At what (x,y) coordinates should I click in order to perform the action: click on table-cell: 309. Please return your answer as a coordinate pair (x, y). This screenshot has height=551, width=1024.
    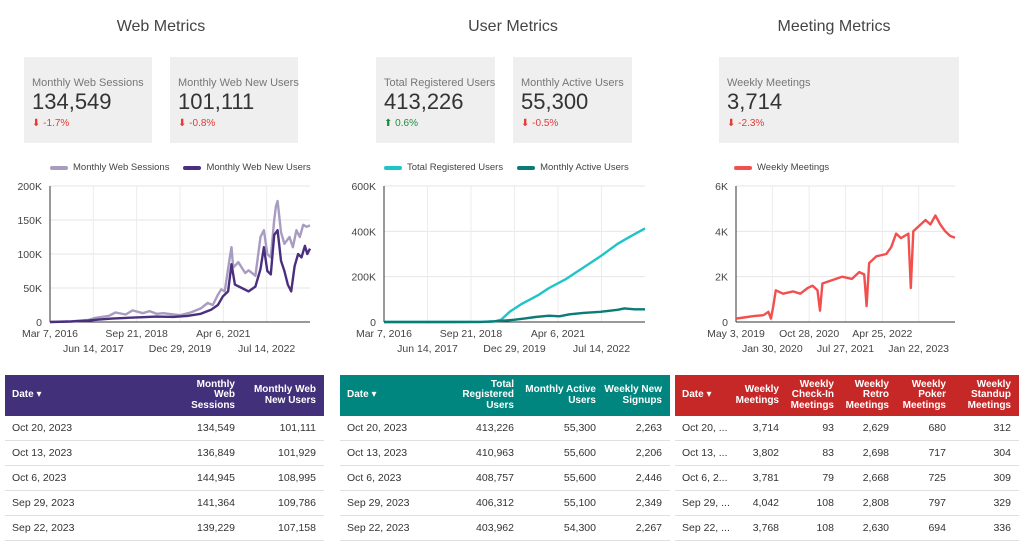
    Looking at the image, I should click on (1002, 478).